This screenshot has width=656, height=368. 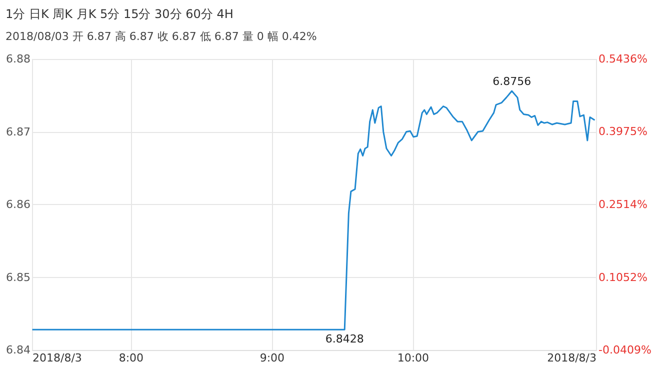 I want to click on annotation: 6.8428, so click(x=344, y=339).